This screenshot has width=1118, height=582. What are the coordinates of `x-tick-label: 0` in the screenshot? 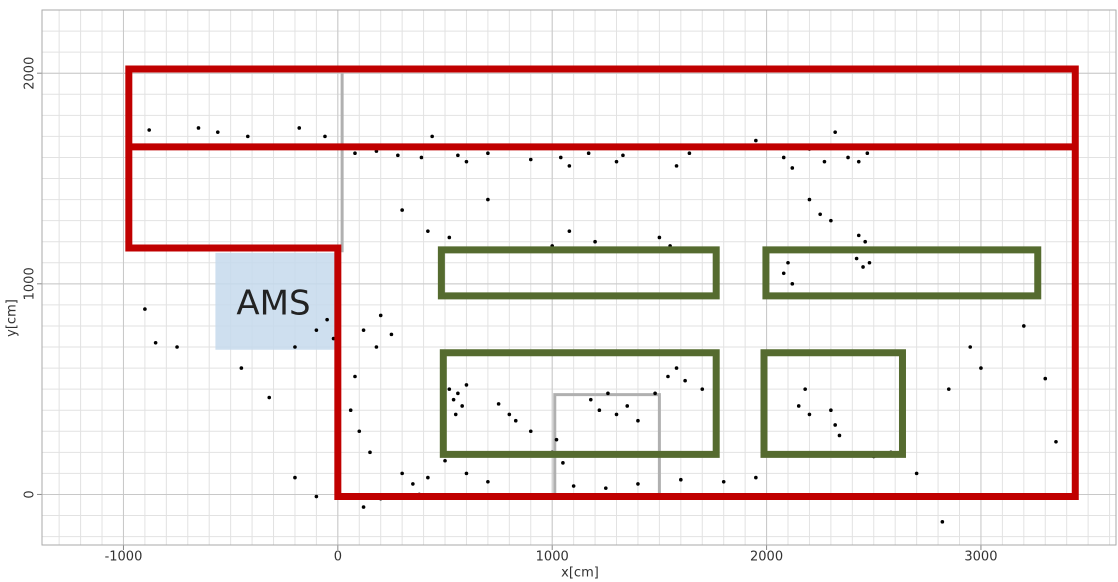 It's located at (338, 557).